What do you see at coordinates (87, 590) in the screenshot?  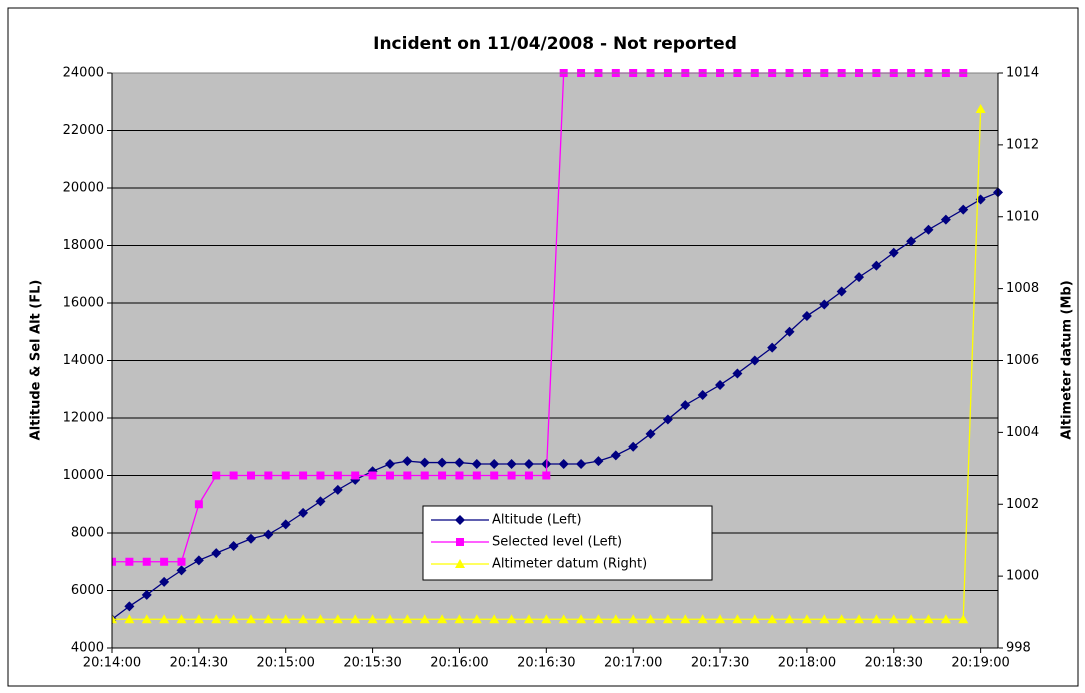 I see `y-tick-label: 6000` at bounding box center [87, 590].